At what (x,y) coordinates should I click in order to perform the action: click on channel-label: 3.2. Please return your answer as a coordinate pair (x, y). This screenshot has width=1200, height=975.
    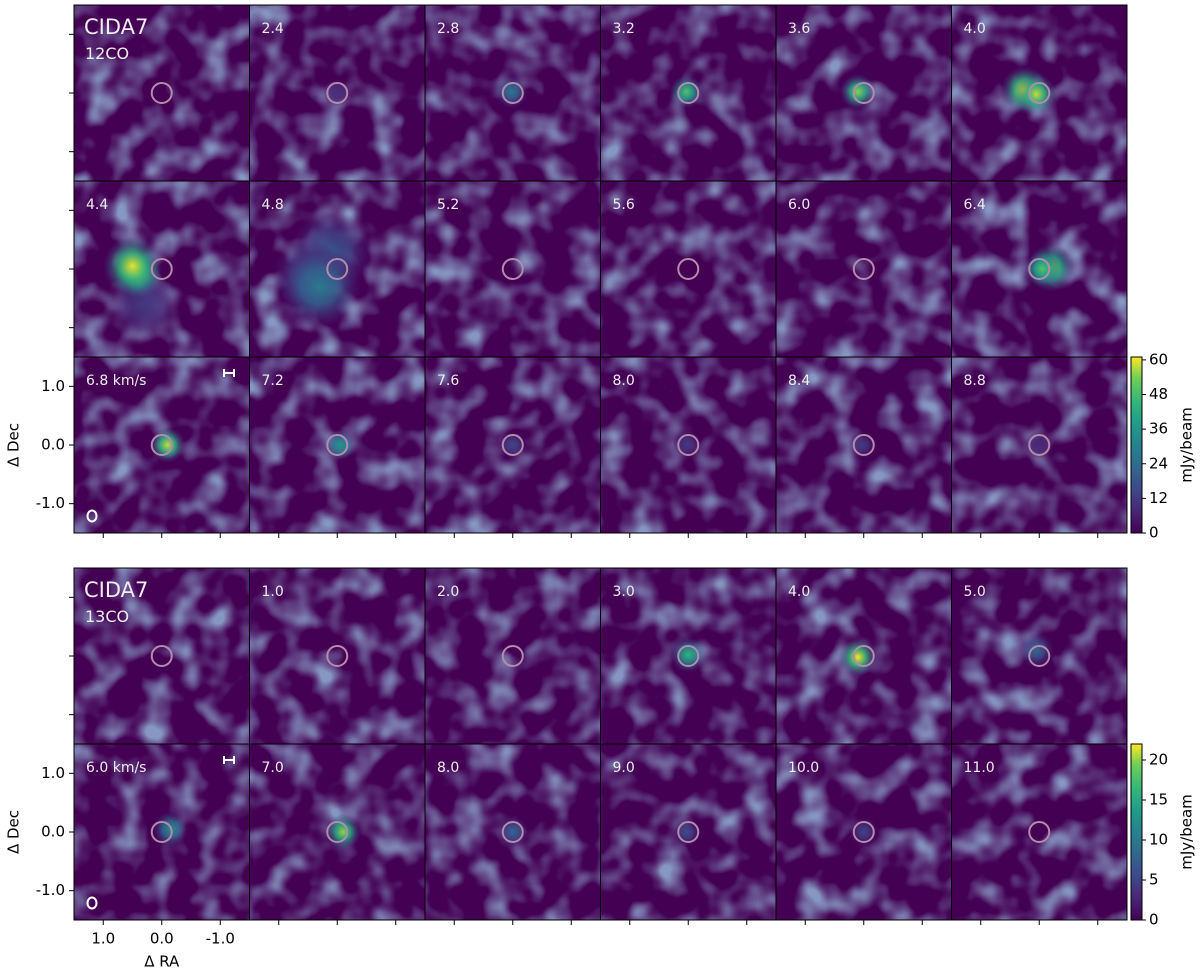
    Looking at the image, I should click on (624, 29).